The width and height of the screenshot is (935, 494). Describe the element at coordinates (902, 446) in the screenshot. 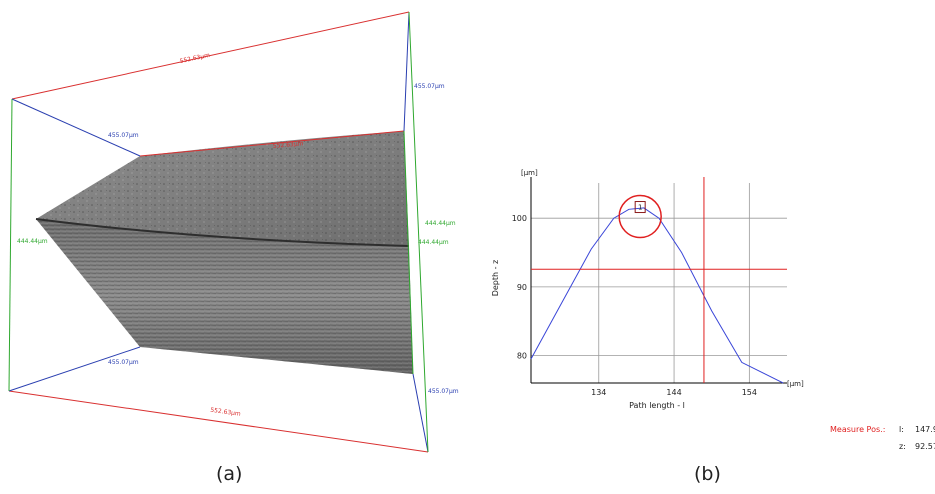

I see `measure-z-key: z:` at that location.